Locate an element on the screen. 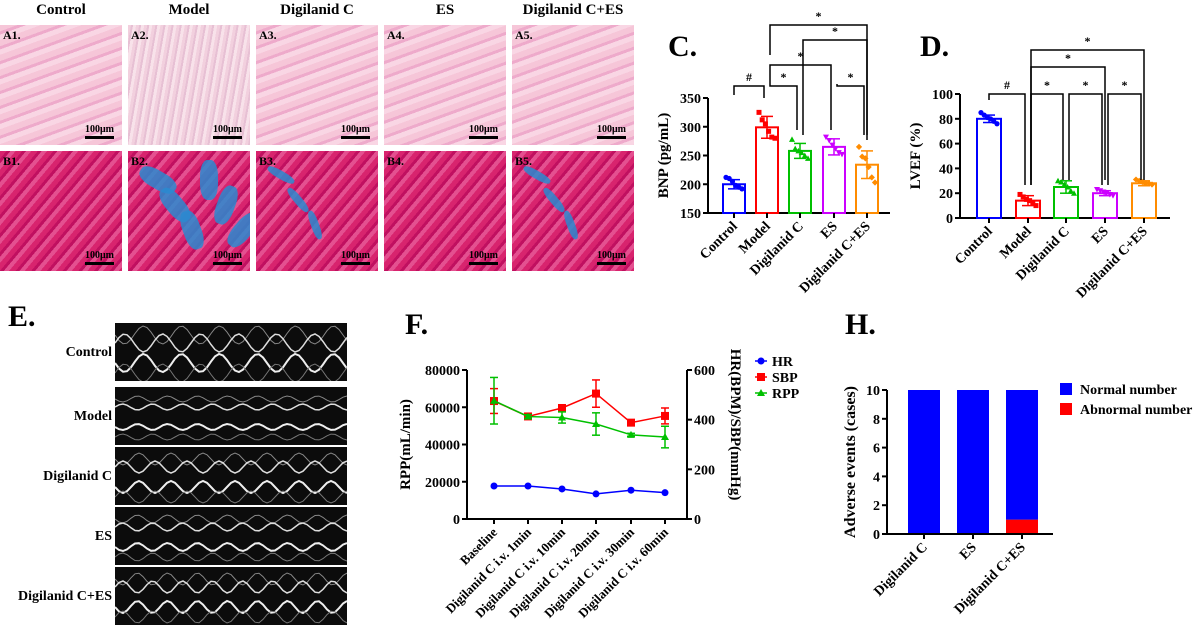 Image resolution: width=1200 pixels, height=644 pixels. image-tag: A5. is located at coordinates (524, 35).